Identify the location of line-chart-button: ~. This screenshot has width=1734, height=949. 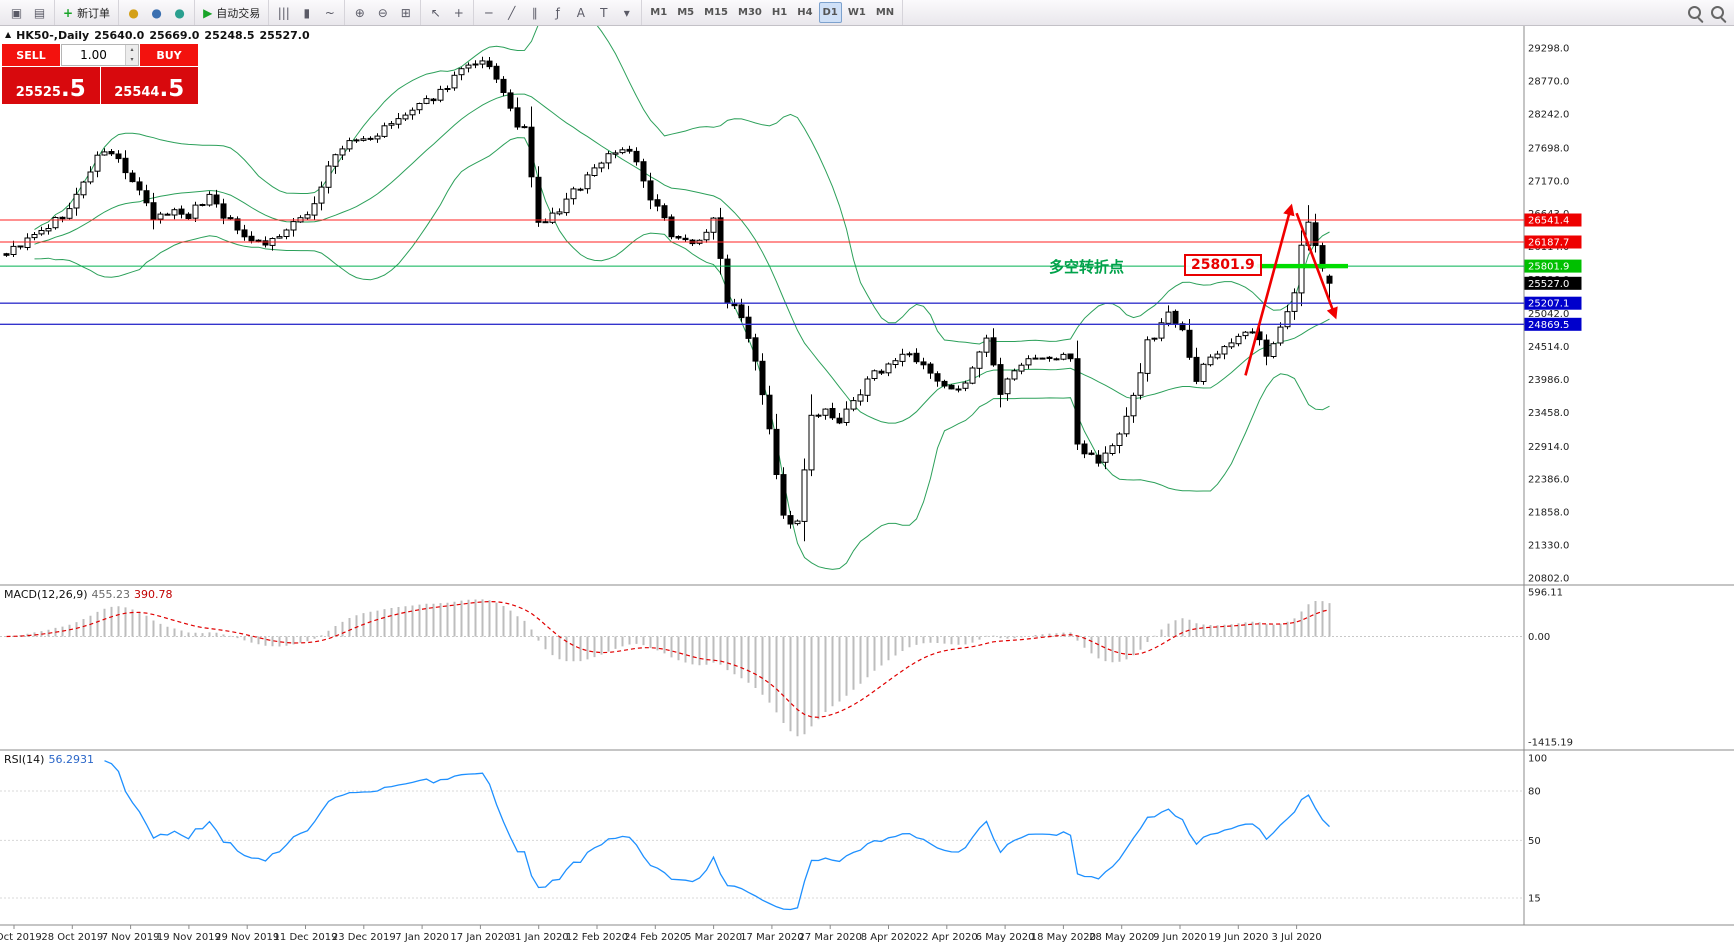
(329, 12).